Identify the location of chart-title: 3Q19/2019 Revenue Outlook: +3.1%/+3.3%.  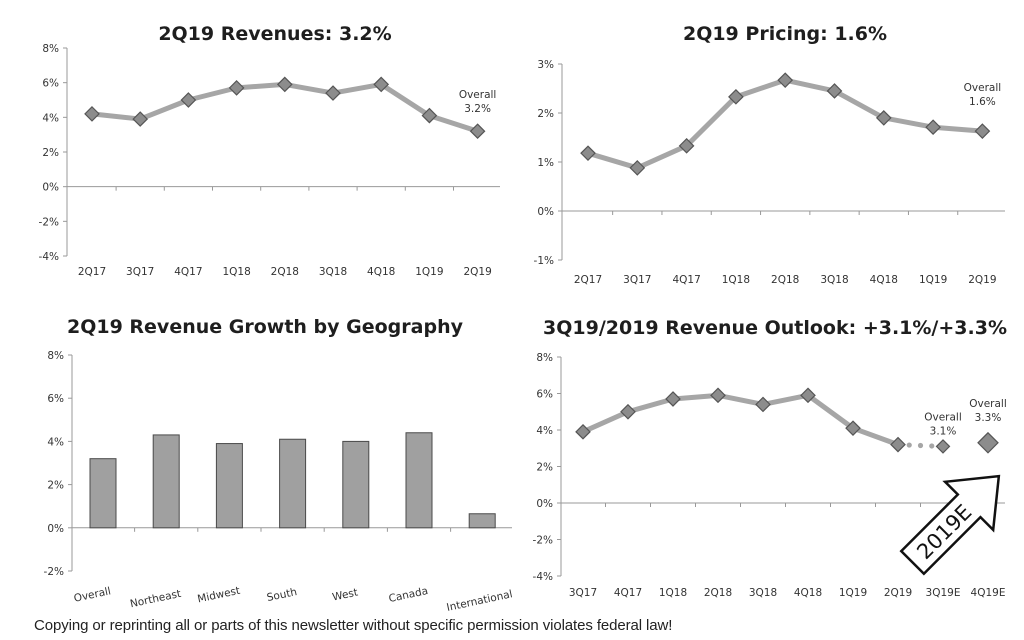
(775, 328).